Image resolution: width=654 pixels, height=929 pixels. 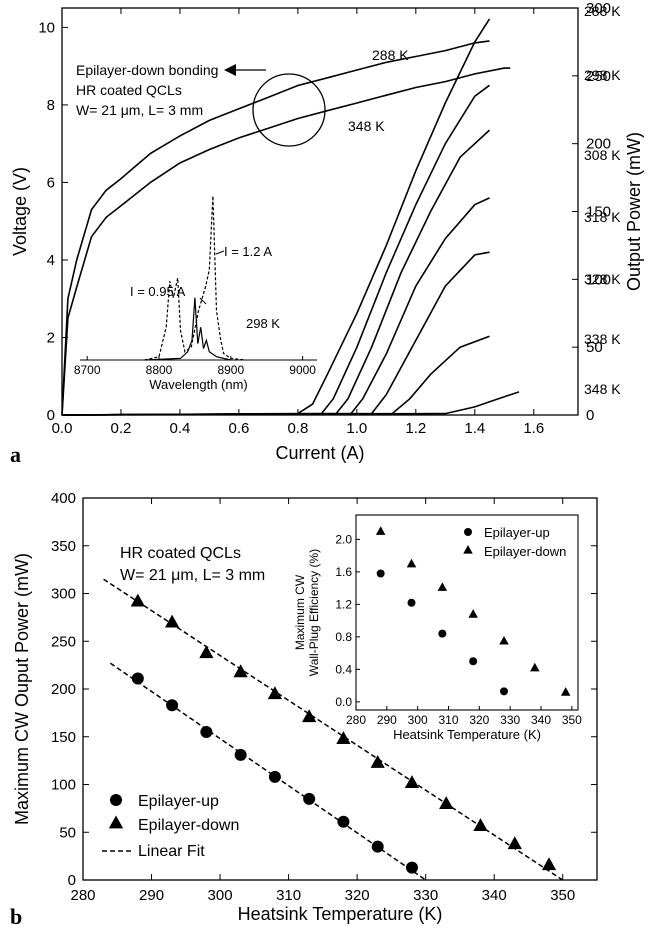 I want to click on annotation-line-2: HR coated QCLs, so click(x=129, y=90).